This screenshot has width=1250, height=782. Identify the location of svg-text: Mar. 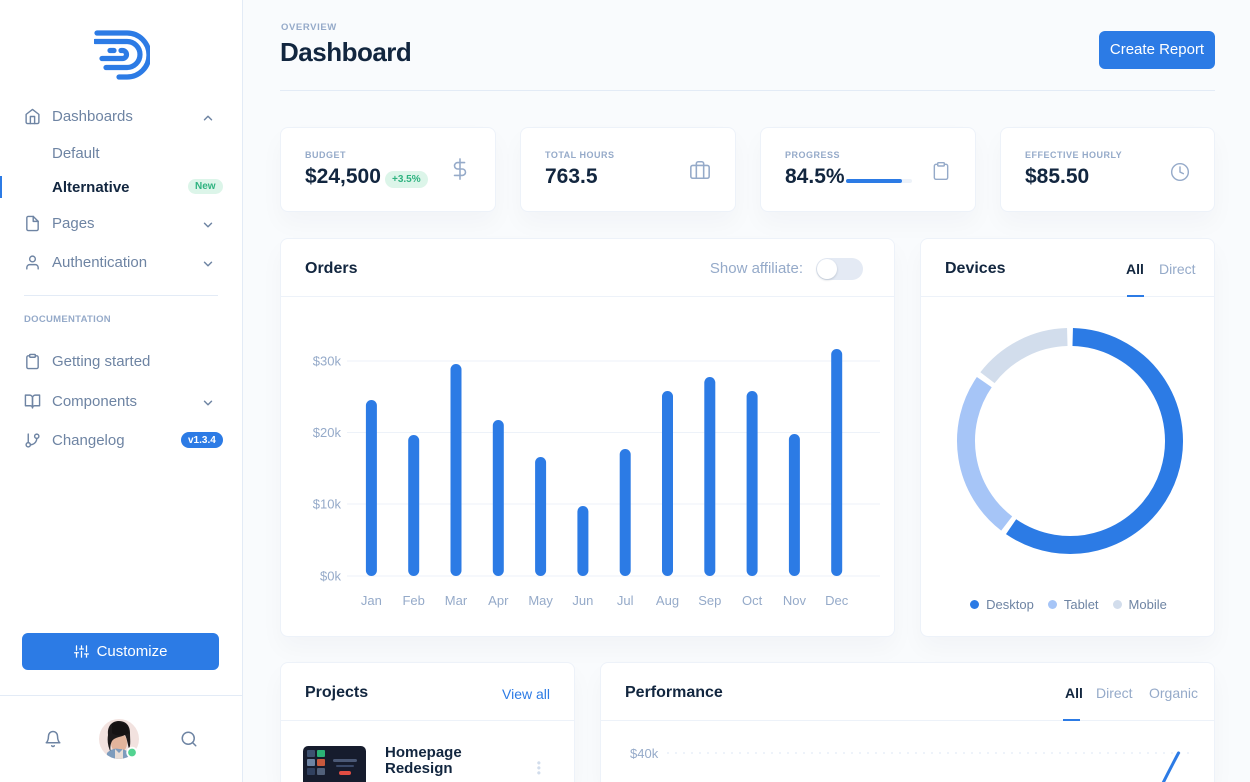
(456, 600).